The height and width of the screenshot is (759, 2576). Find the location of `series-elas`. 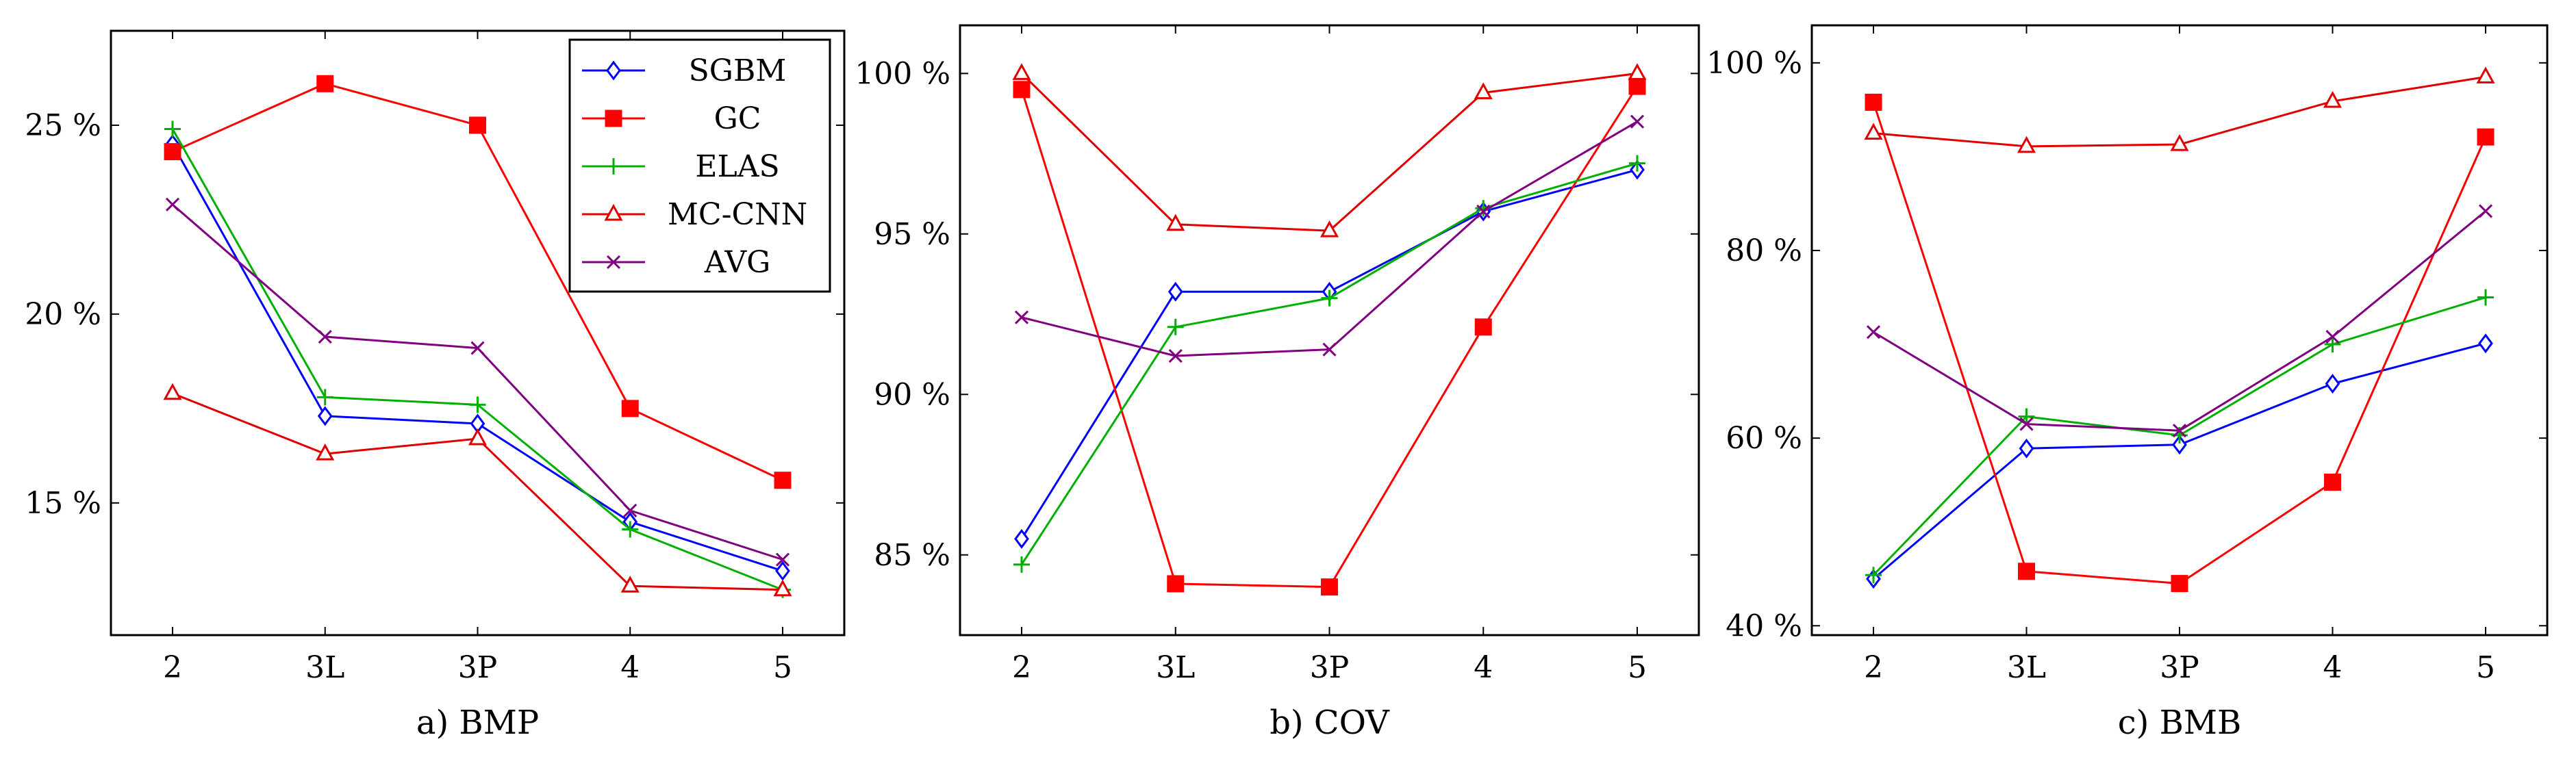

series-elas is located at coordinates (1329, 364).